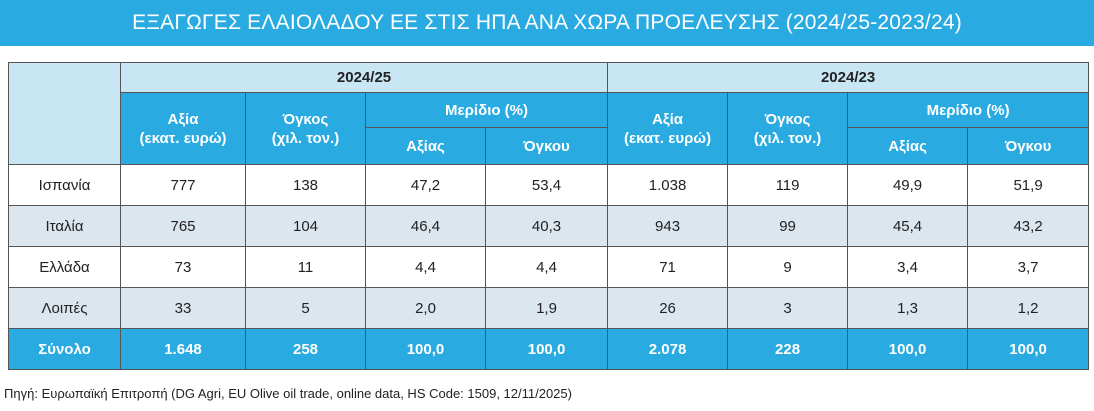 The image size is (1094, 411). I want to click on table-row: Ιταλία 765 104 46,4 40,3 943 99 45,4 43,2, so click(549, 226).